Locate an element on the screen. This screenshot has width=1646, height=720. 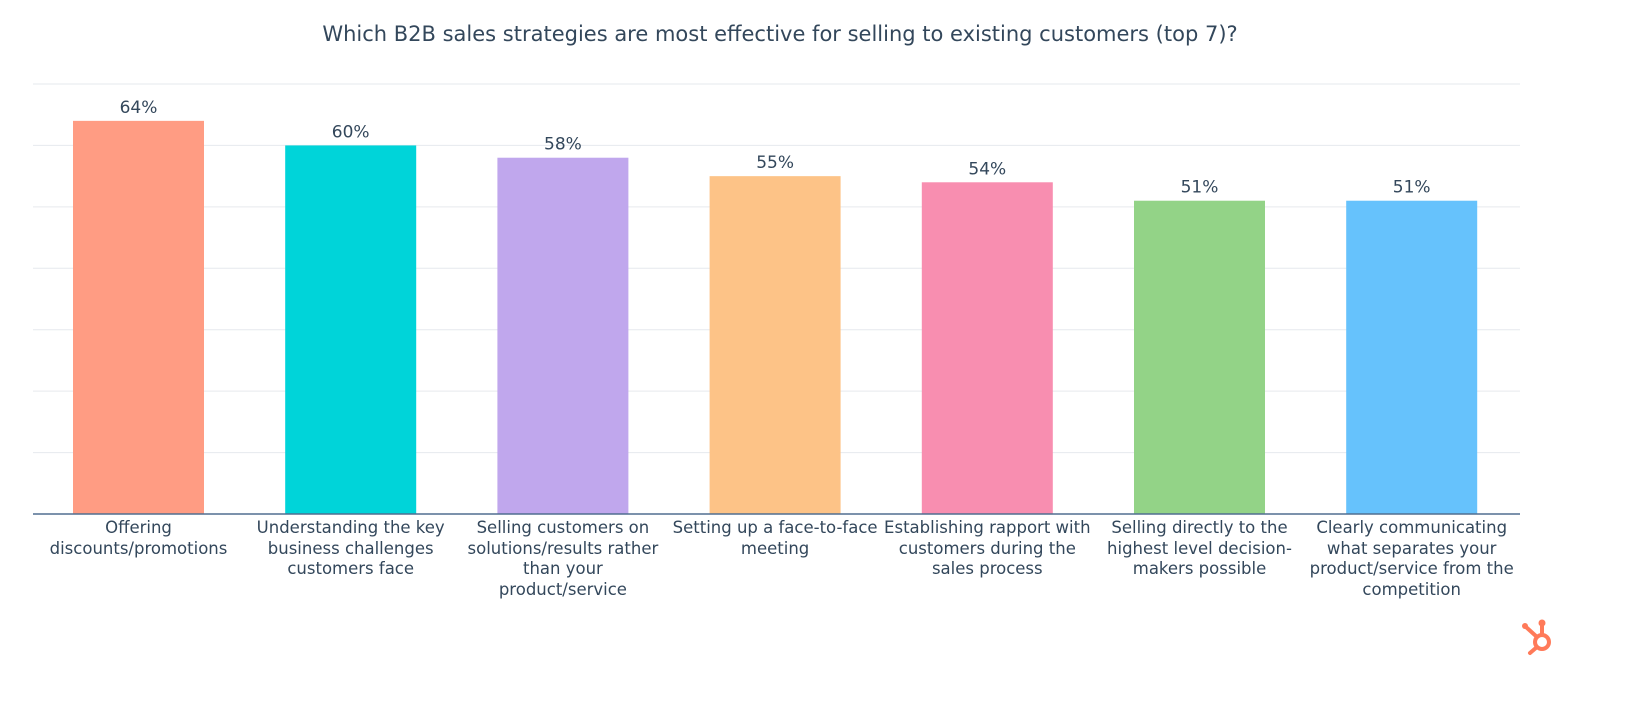
hubspot-logo-icon is located at coordinates (1536, 637).